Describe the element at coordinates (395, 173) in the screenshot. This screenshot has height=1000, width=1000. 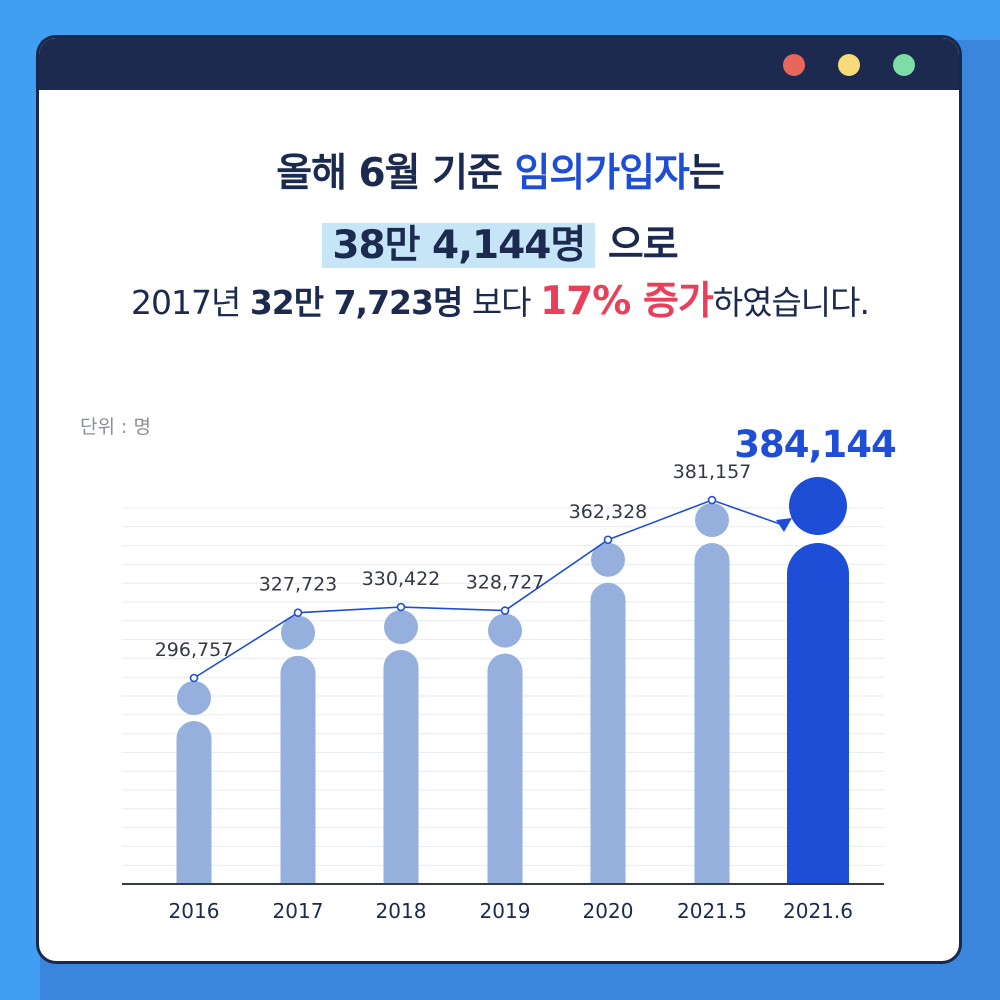
I see `headline-text: 올해 6월 기준` at that location.